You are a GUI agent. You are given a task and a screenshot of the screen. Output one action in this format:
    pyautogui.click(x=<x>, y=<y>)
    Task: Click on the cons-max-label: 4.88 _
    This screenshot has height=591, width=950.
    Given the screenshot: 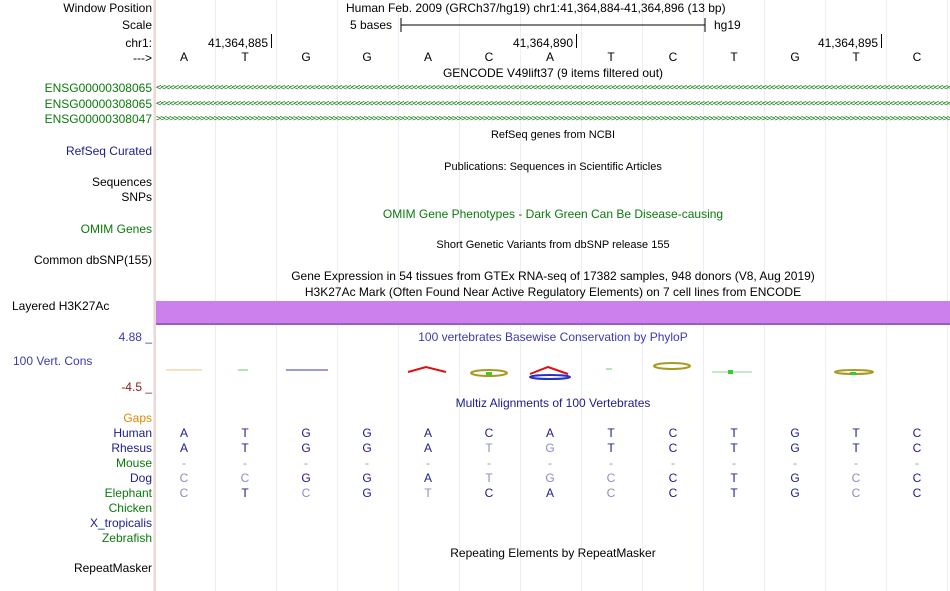 What is the action you would take?
    pyautogui.click(x=135, y=337)
    